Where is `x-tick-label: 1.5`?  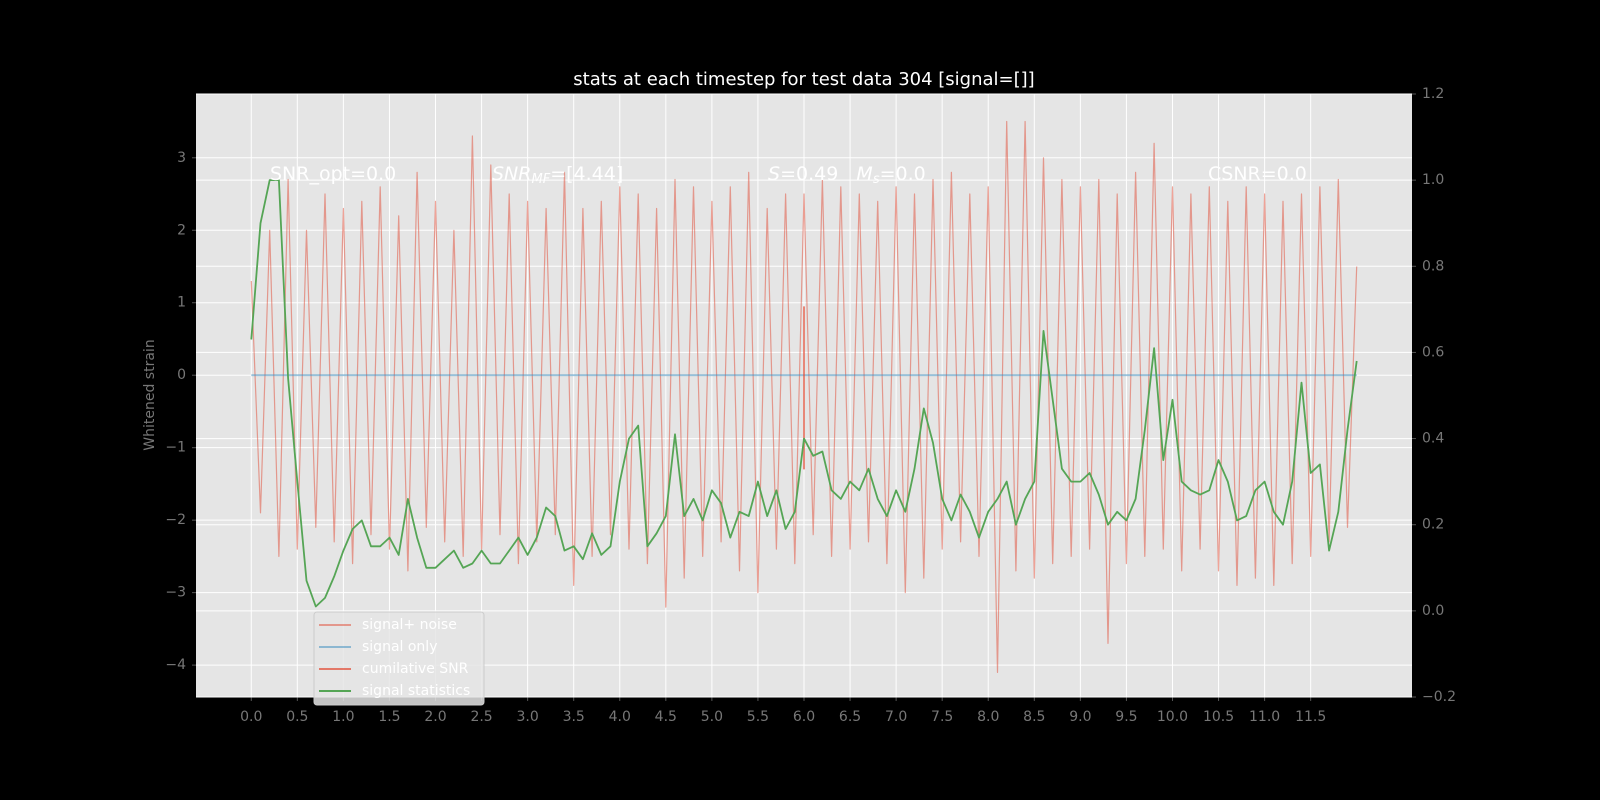 x-tick-label: 1.5 is located at coordinates (389, 717).